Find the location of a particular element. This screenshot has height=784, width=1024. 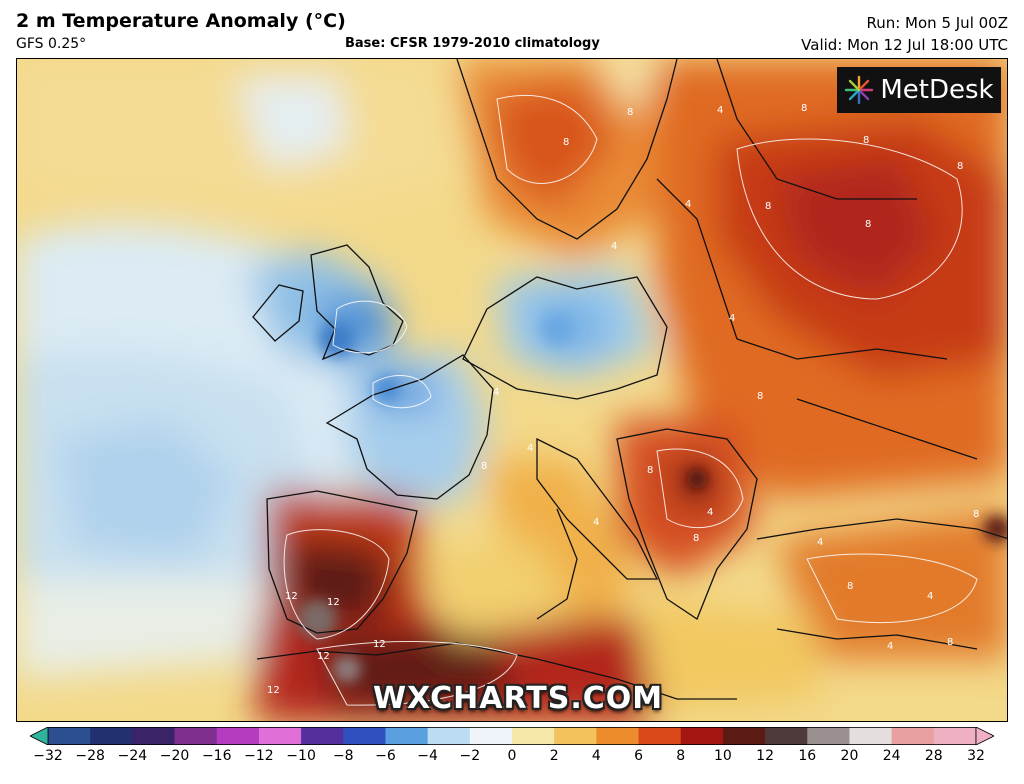

colorbar-tick-label: 32 is located at coordinates (976, 756).